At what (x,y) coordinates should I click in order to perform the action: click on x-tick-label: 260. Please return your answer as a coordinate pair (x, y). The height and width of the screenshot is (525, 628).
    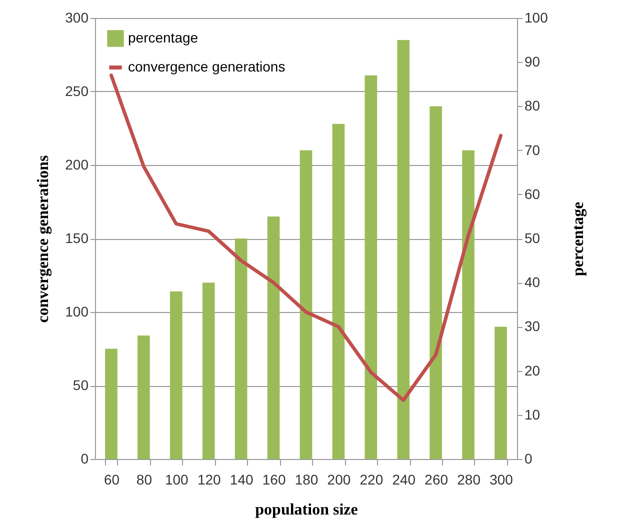
    Looking at the image, I should click on (436, 480).